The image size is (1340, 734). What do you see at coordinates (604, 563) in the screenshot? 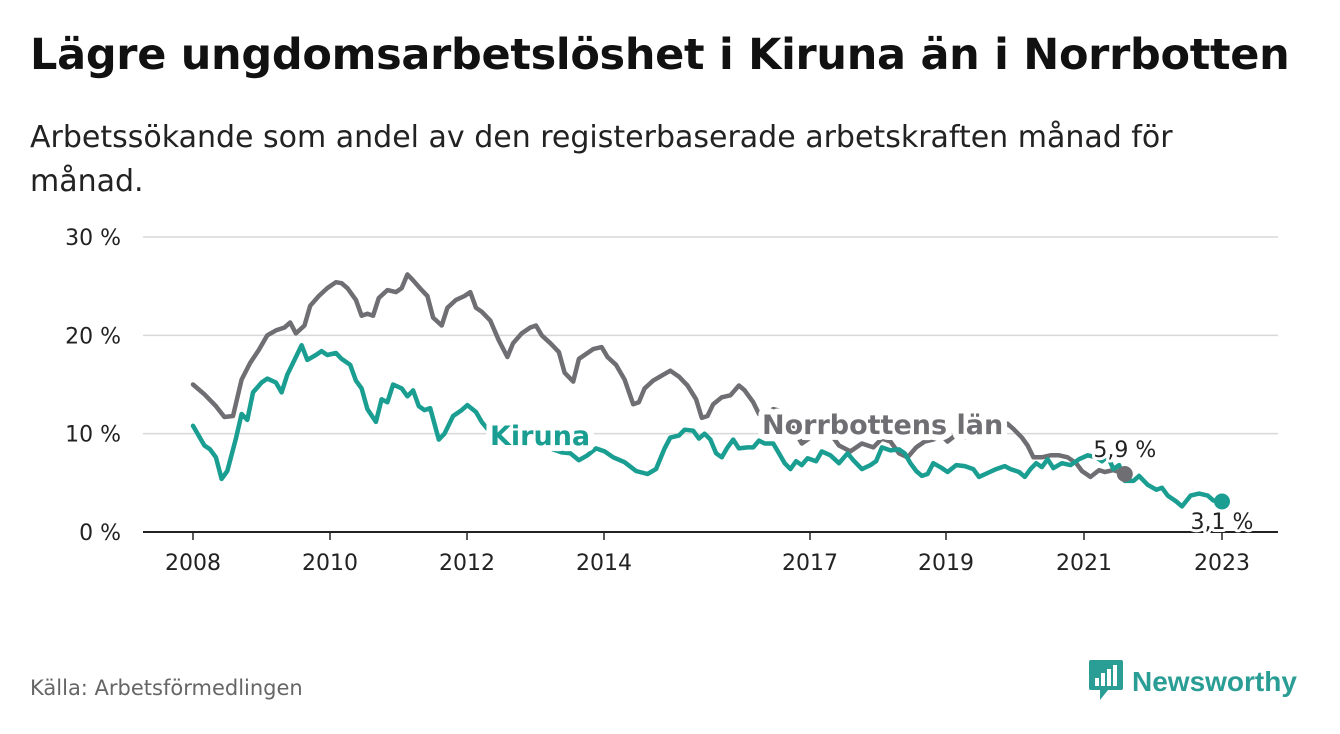
I see `x-tick-label: 2014` at bounding box center [604, 563].